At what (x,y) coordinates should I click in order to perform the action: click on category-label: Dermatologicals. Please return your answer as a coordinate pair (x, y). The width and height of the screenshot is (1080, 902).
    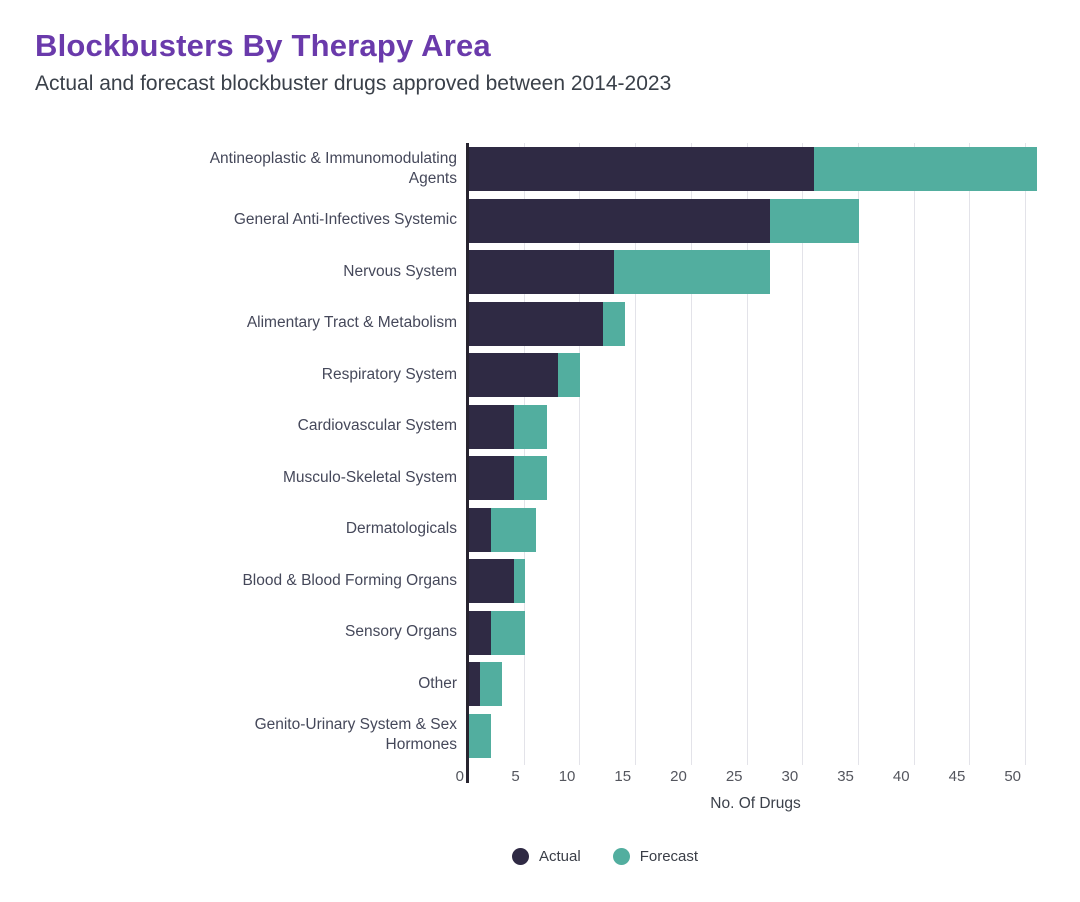
    Looking at the image, I should click on (401, 529).